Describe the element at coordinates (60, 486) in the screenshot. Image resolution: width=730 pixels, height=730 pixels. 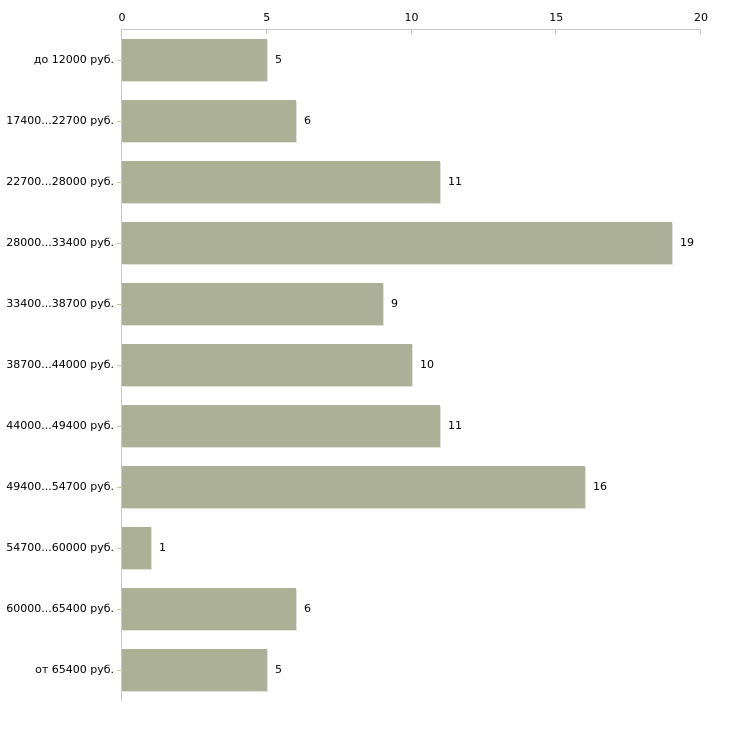
I see `category-label: 49400...54700 руб.` at that location.